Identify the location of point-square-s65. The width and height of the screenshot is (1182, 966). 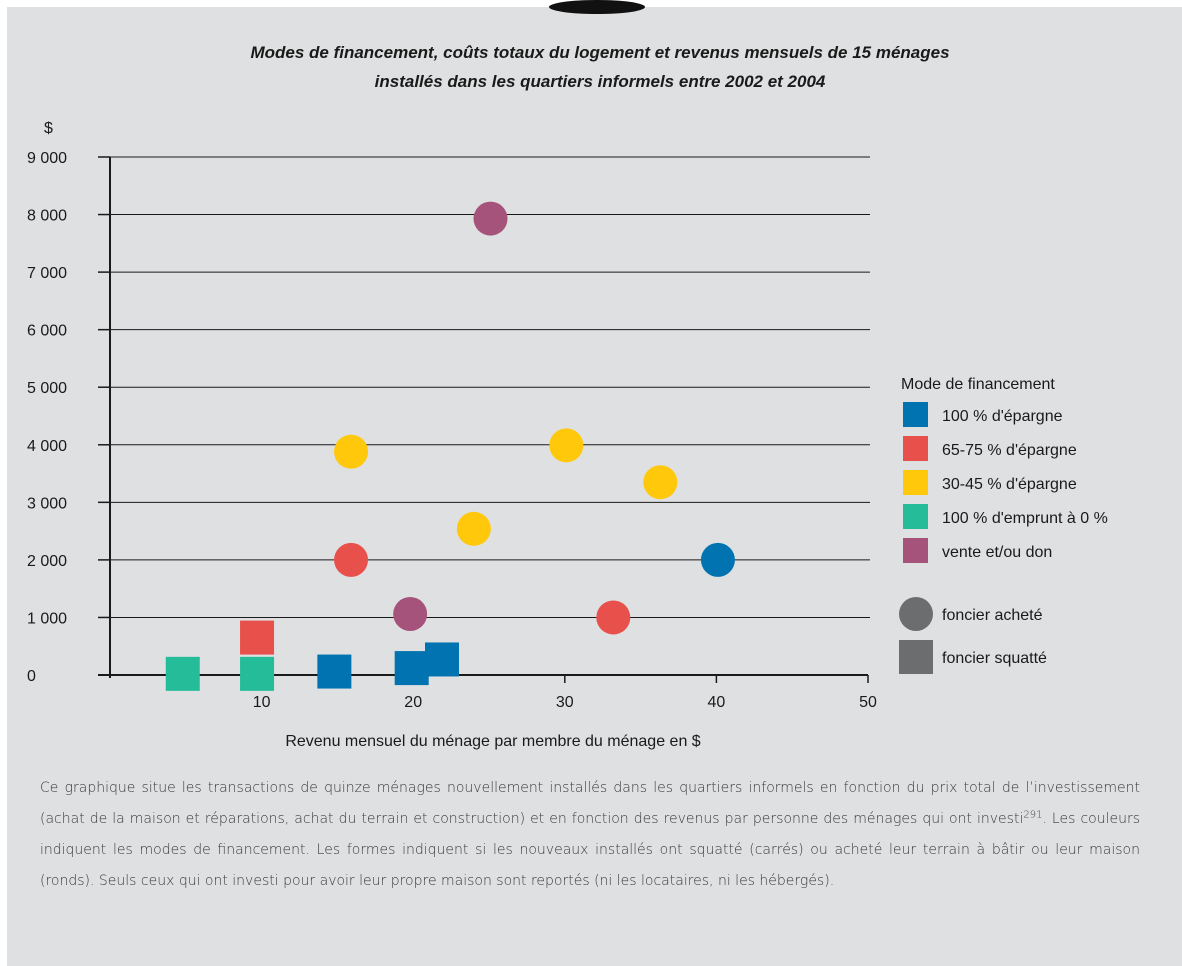
(257, 637).